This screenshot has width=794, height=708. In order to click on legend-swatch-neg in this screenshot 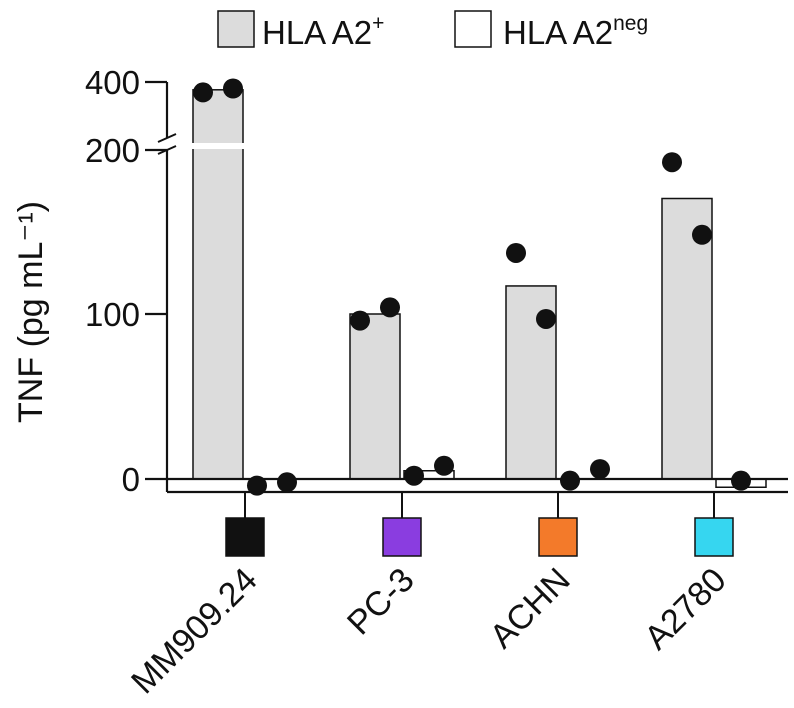, I will do `click(473, 29)`.